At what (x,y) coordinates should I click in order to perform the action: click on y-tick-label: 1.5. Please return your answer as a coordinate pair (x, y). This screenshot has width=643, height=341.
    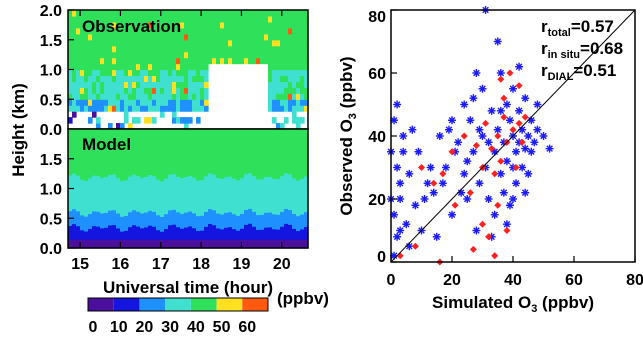
    Looking at the image, I should click on (51, 160).